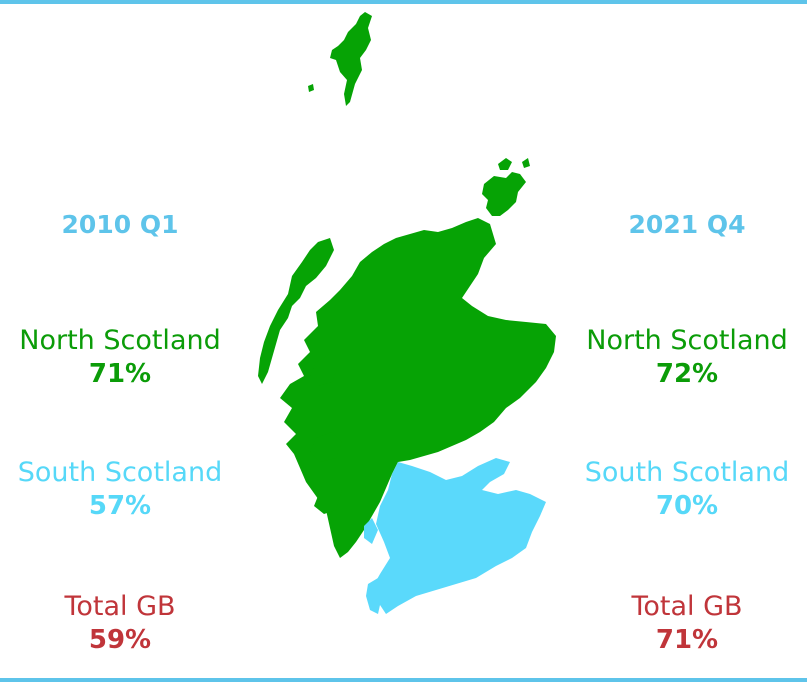 This screenshot has width=807, height=682. What do you see at coordinates (120, 606) in the screenshot?
I see `left-total-name: Total GB` at bounding box center [120, 606].